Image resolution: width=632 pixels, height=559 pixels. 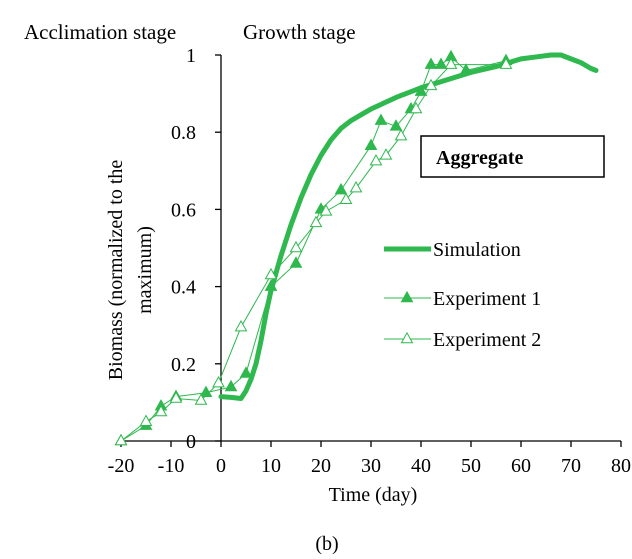 I want to click on x-tick-label: 40, so click(x=421, y=466).